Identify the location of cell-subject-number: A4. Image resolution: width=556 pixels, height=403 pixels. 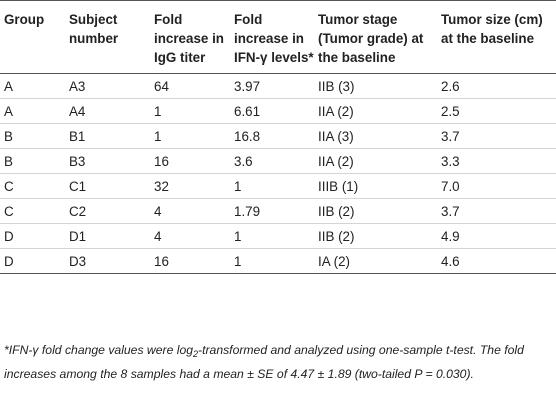
(107, 111).